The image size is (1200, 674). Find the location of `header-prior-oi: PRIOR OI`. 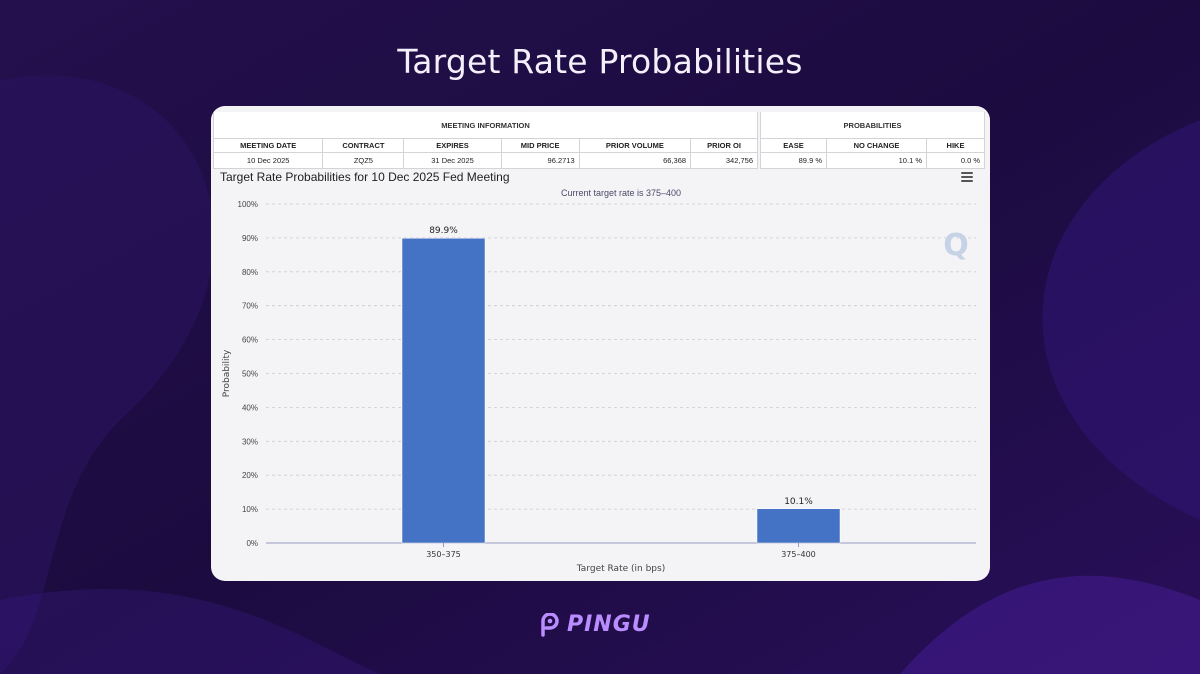

header-prior-oi: PRIOR OI is located at coordinates (724, 145).